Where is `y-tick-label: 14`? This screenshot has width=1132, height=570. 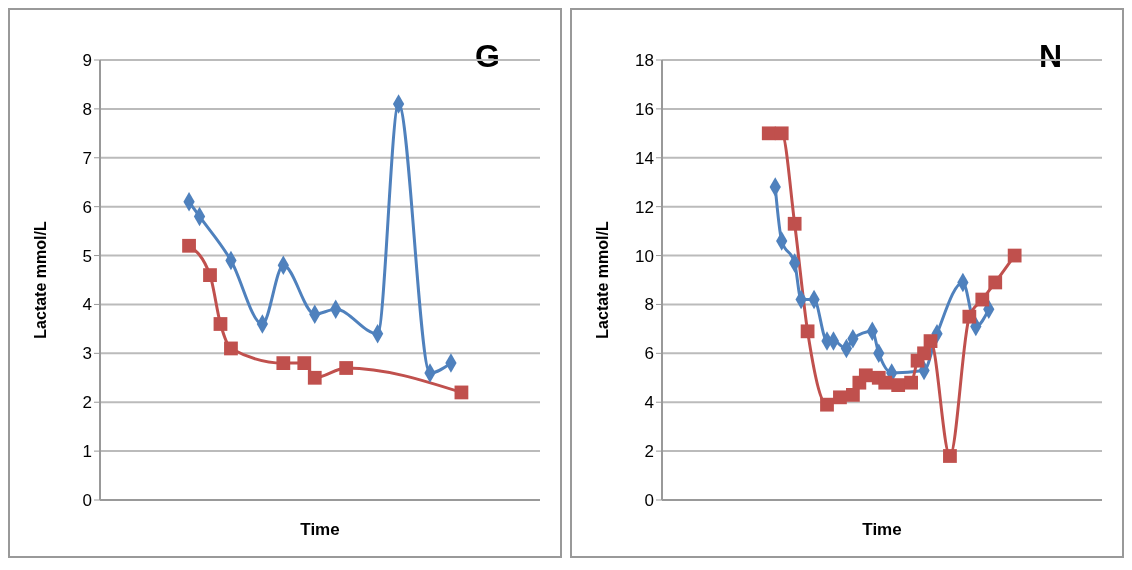
y-tick-label: 14 is located at coordinates (644, 158).